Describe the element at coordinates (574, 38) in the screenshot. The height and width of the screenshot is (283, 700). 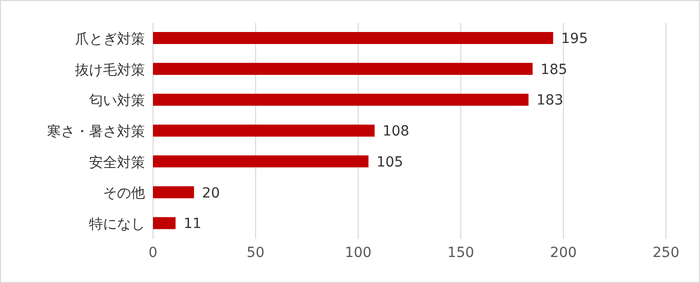
I see `data-label: 195` at that location.